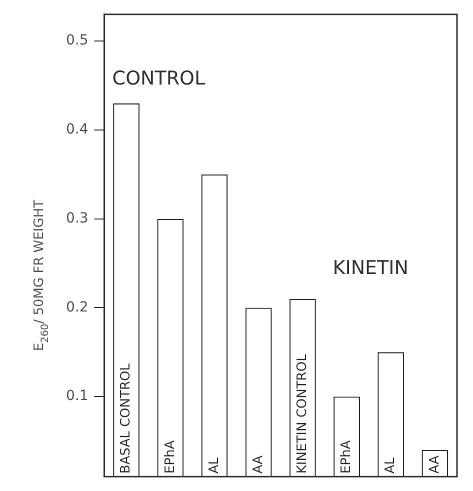  I want to click on annotation: CONTROL, so click(159, 78).